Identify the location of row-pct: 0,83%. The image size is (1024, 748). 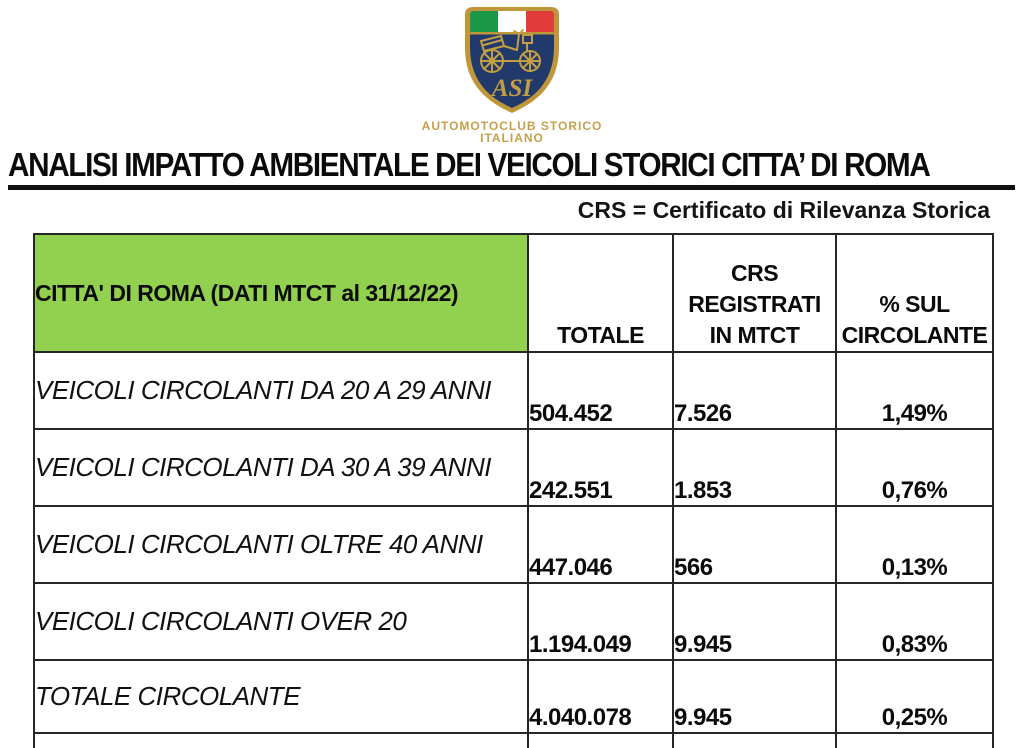
(914, 621).